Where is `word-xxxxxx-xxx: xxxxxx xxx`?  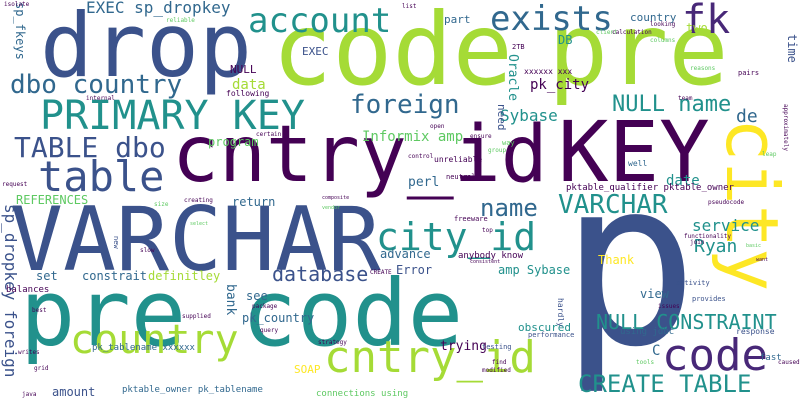
word-xxxxxx-xxx: xxxxxx xxx is located at coordinates (548, 71).